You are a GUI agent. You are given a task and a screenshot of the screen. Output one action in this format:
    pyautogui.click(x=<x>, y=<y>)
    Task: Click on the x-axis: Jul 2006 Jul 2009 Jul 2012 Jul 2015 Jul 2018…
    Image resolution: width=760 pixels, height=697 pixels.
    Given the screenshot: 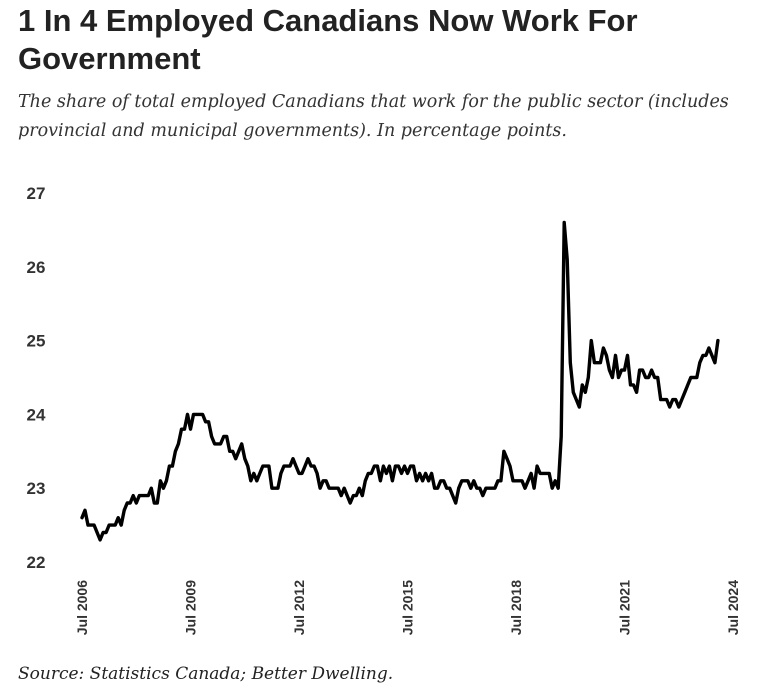 What is the action you would take?
    pyautogui.click(x=407, y=607)
    